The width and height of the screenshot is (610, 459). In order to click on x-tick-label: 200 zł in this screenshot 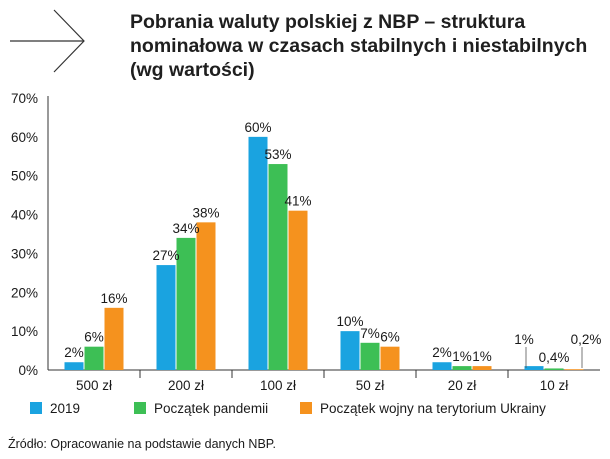, I will do `click(186, 385)`.